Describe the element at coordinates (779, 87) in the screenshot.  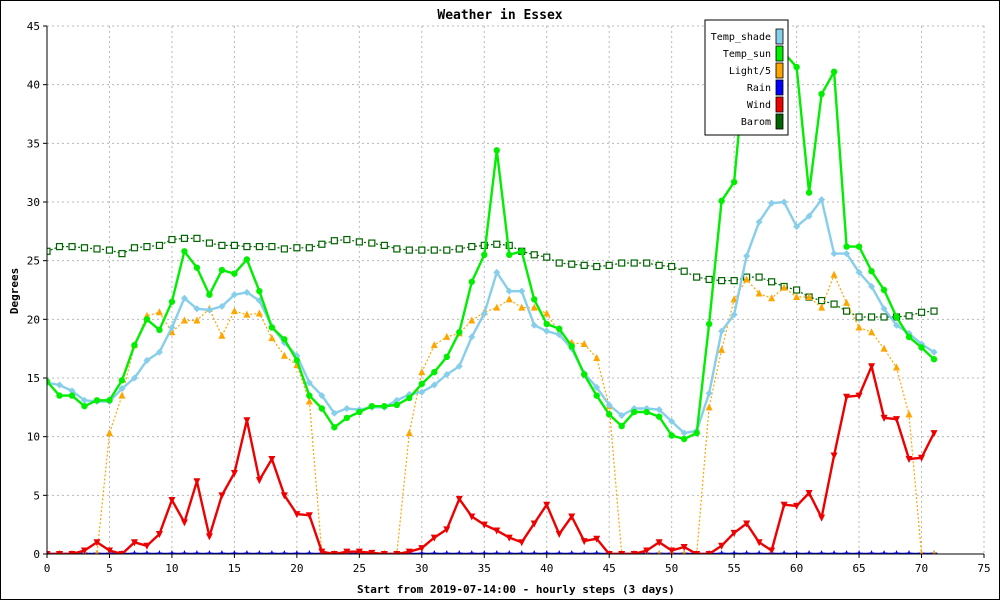
I see `legend-swatch` at that location.